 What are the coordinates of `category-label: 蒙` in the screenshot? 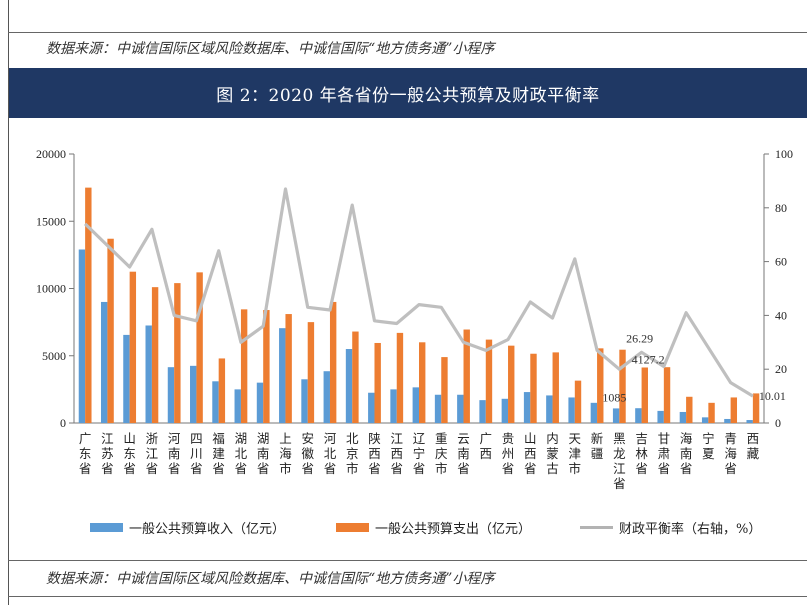 It's located at (552, 453).